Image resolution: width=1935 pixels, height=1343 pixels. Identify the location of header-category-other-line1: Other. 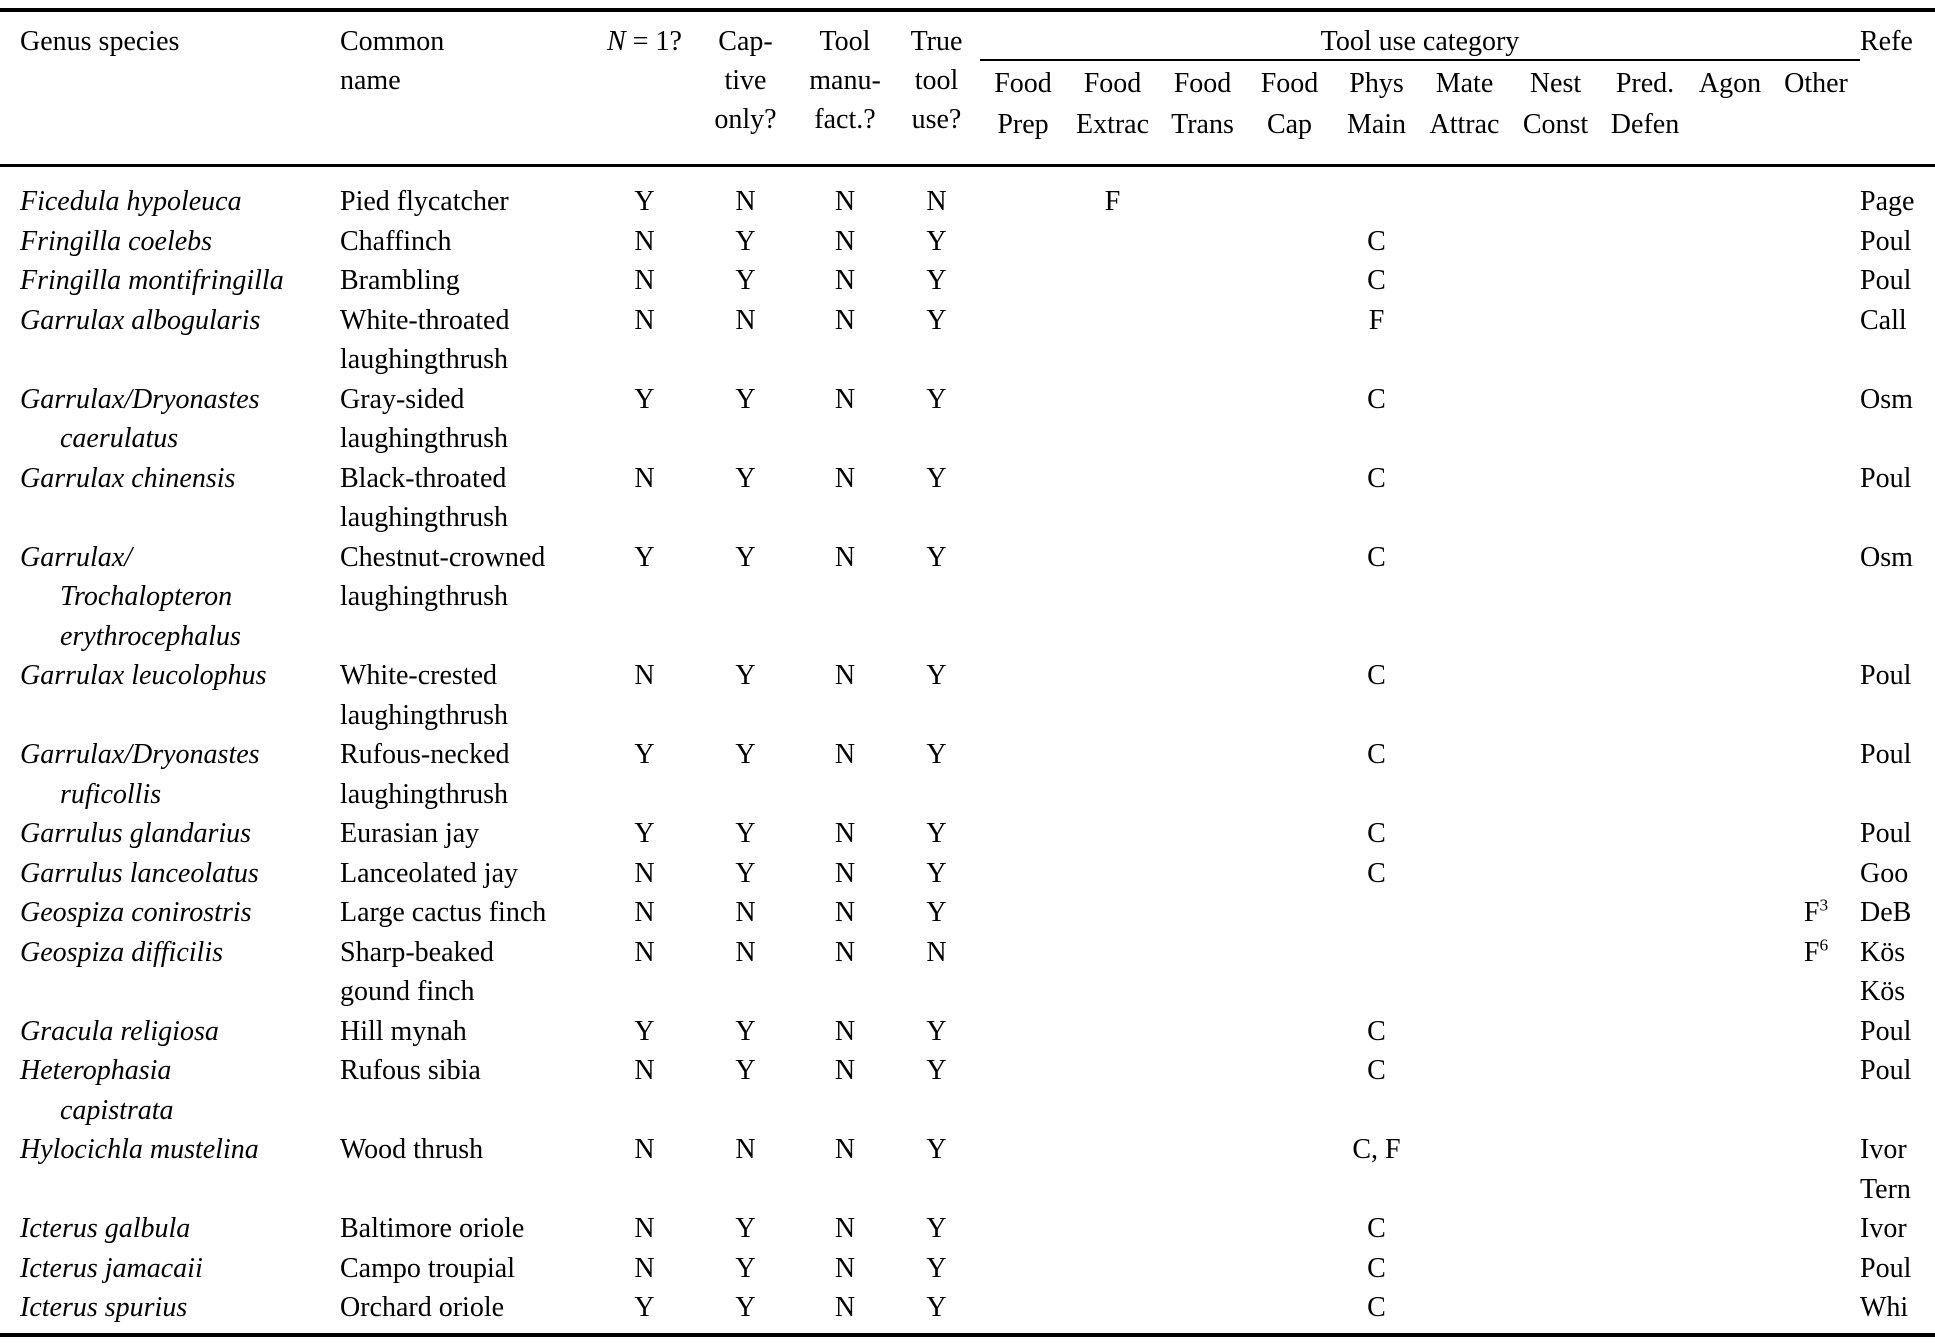
(1816, 83).